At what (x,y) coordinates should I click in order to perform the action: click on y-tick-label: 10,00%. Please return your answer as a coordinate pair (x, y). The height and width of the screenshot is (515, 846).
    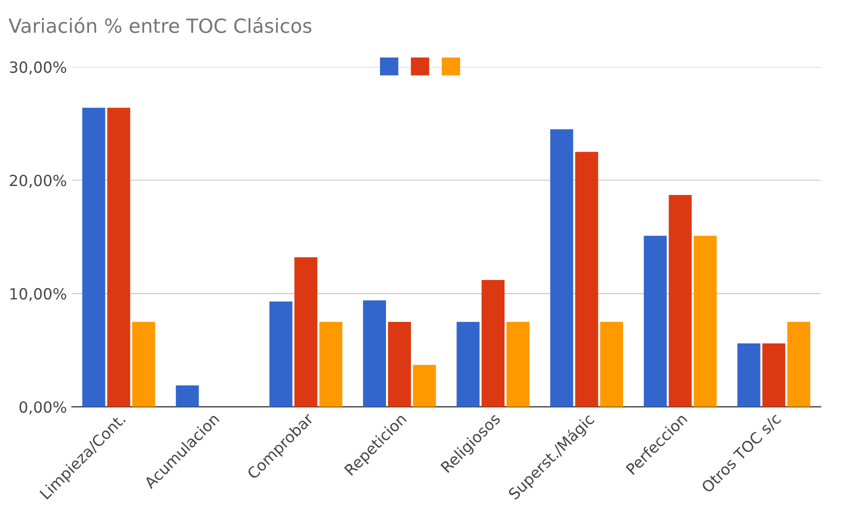
    Looking at the image, I should click on (38, 295).